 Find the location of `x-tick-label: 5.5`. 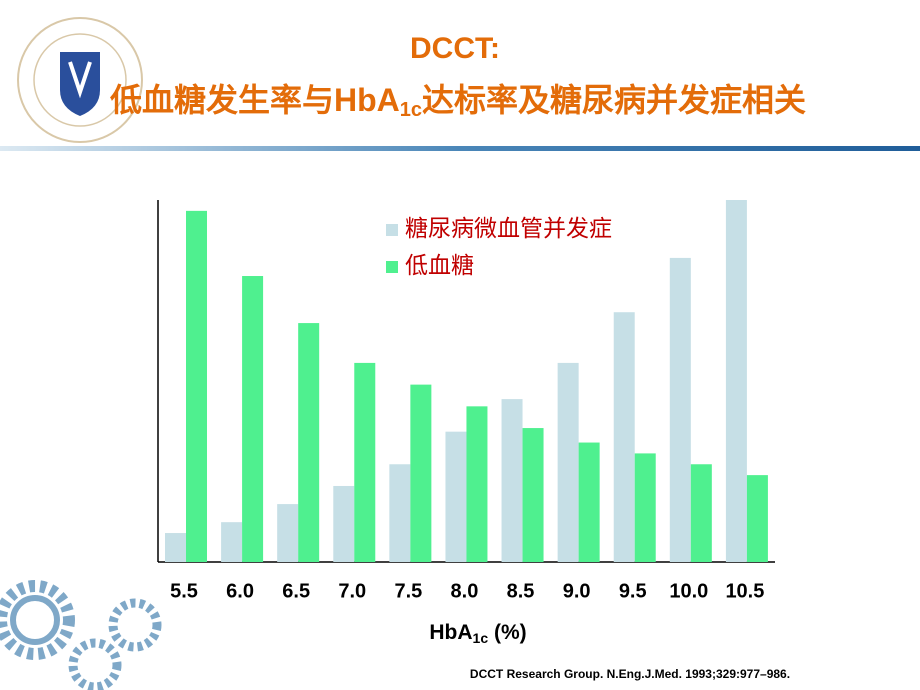

x-tick-label: 5.5 is located at coordinates (184, 591).